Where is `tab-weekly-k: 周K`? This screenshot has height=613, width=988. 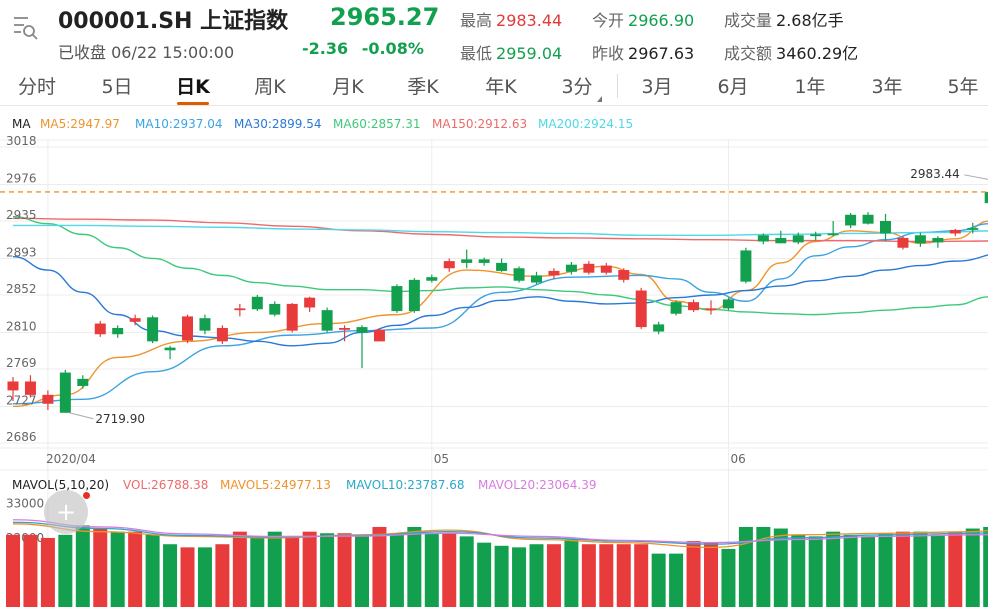
tab-weekly-k: 周K is located at coordinates (270, 87).